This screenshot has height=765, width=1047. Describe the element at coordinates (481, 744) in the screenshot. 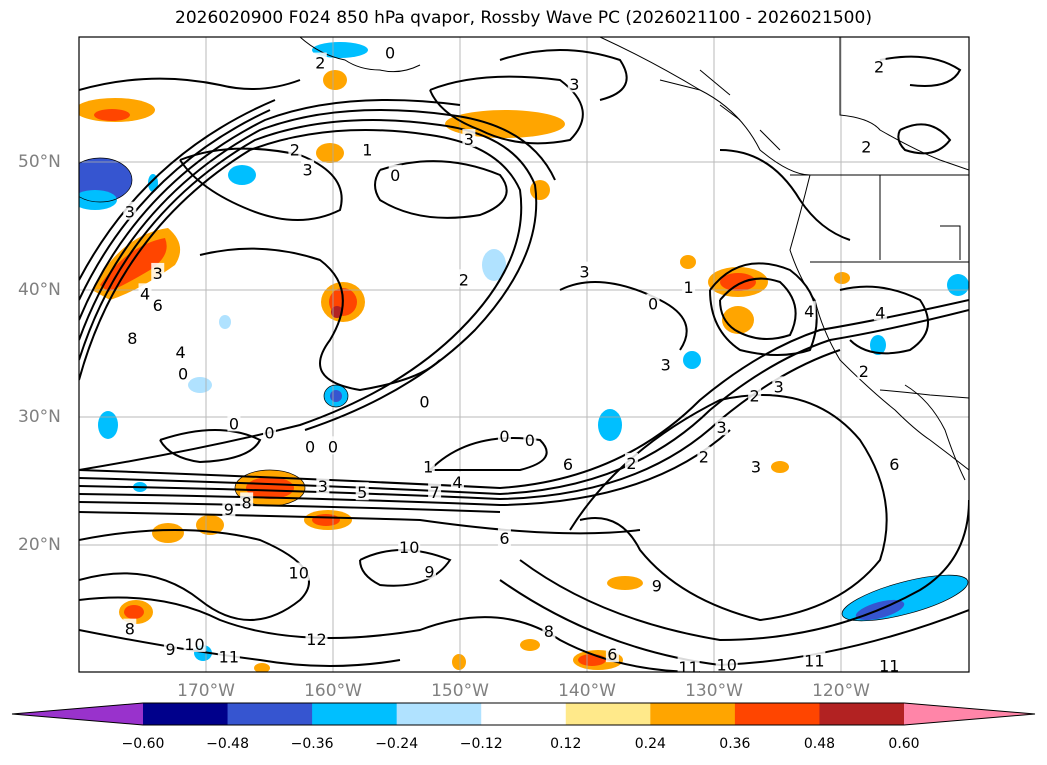

I see `colorbar-tick-label: −0.12` at that location.